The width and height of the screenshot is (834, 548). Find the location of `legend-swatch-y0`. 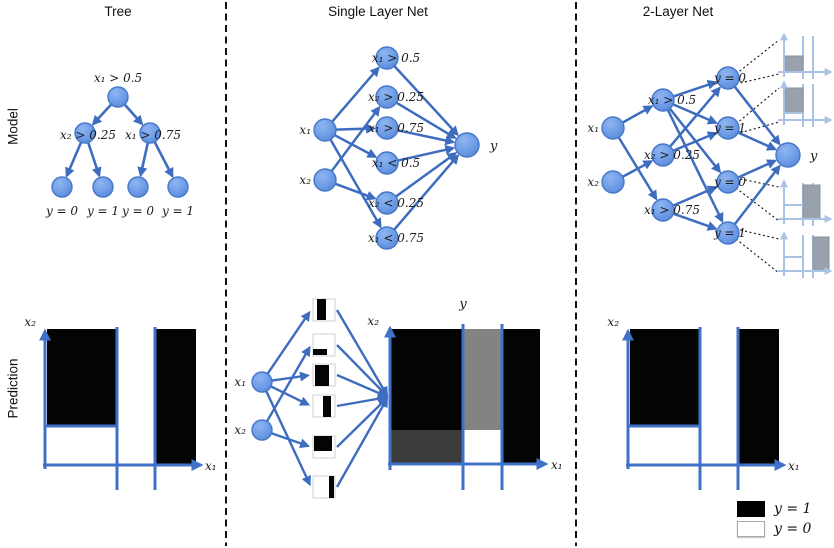

legend-swatch-y0 is located at coordinates (751, 528).